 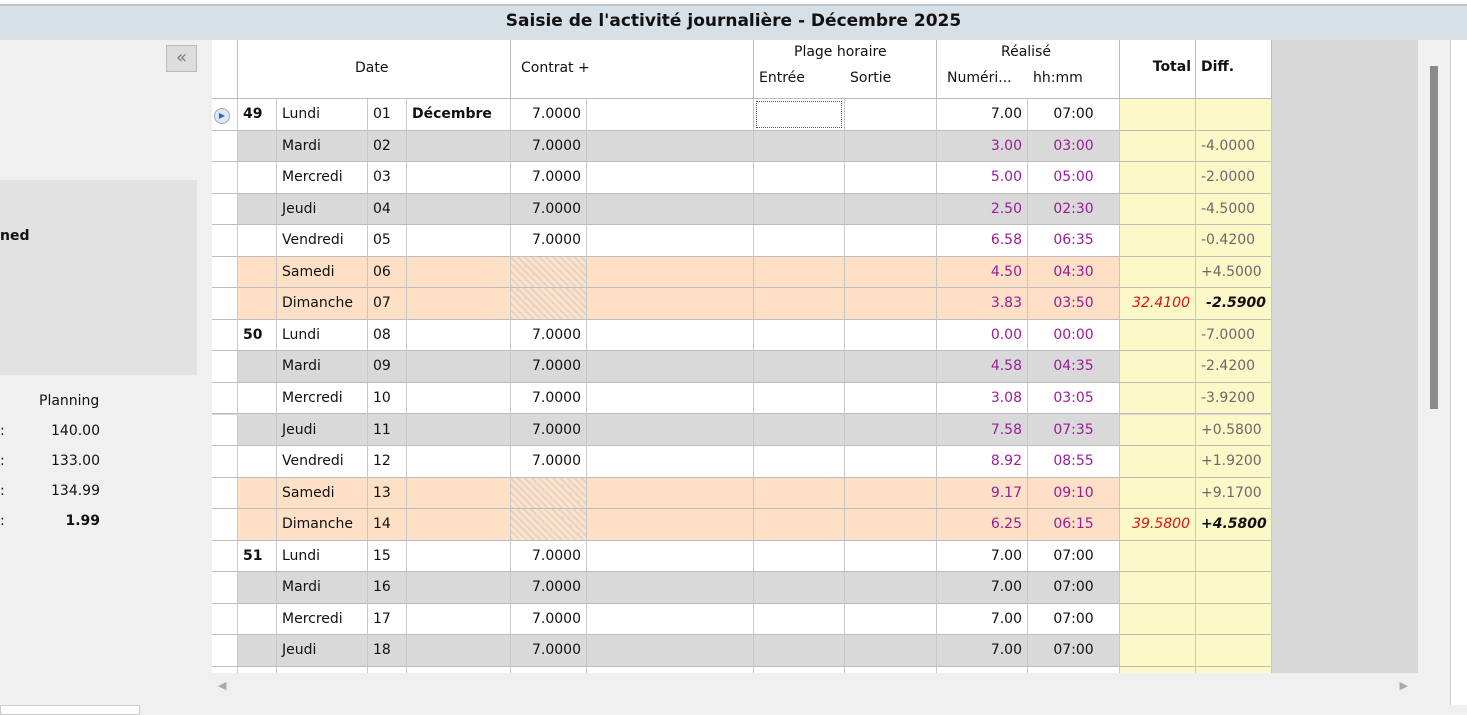 I want to click on horizontal-scrollbar: ◀ ▶, so click(x=815, y=688).